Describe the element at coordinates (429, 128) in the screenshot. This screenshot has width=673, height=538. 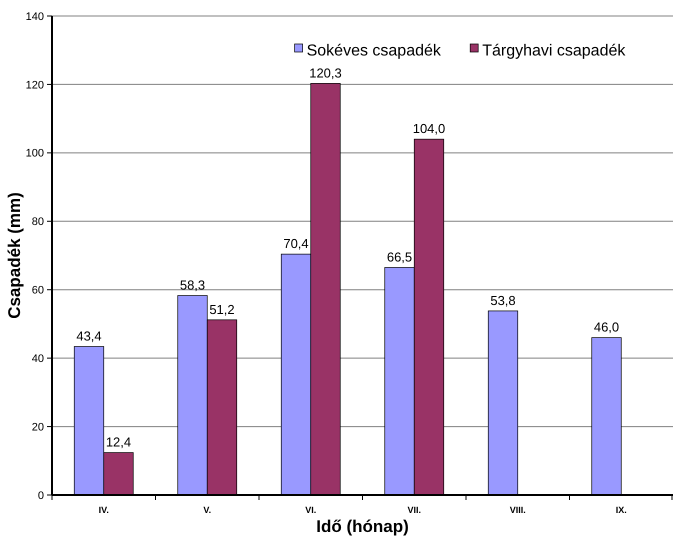
I see `data-label: 104,0` at that location.